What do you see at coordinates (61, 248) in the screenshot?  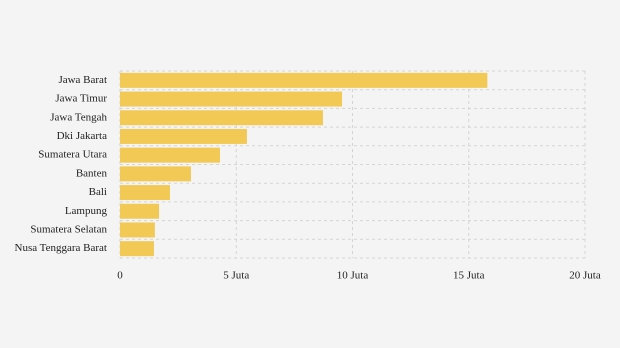 I see `y-tick-label: Nusa Tenggara Barat` at bounding box center [61, 248].